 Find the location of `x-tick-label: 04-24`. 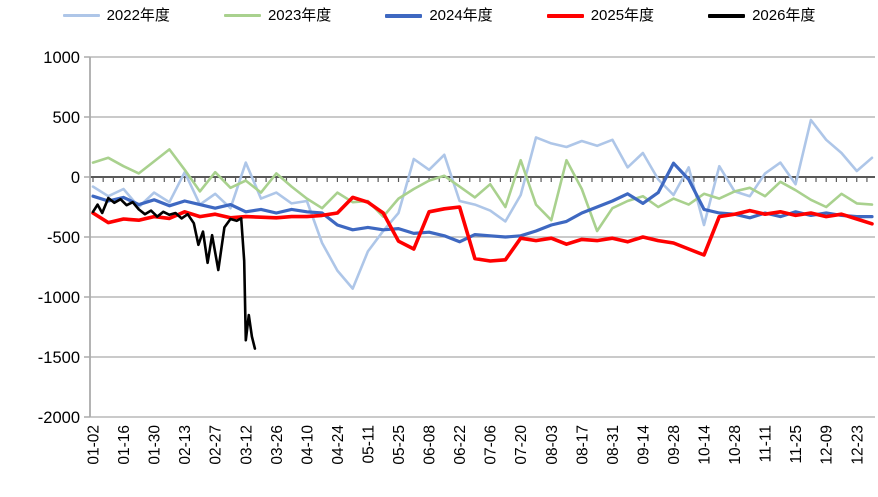

x-tick-label: 04-24 is located at coordinates (338, 445).